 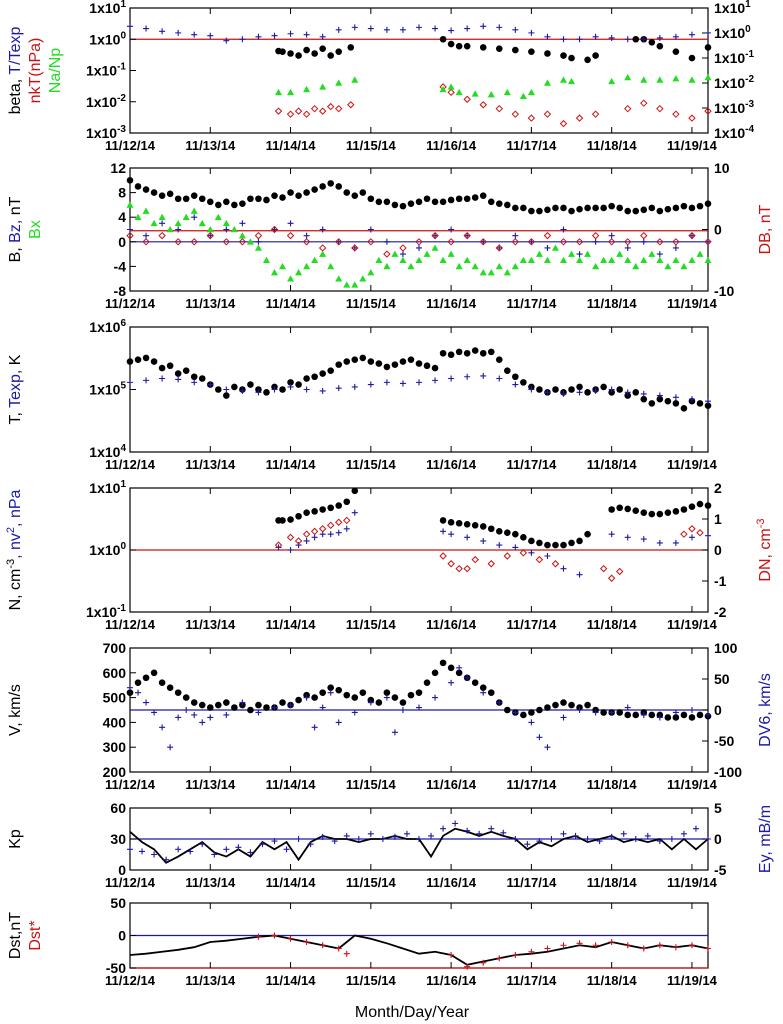 What do you see at coordinates (724, 291) in the screenshot?
I see `y-tick-label-right: -10` at bounding box center [724, 291].